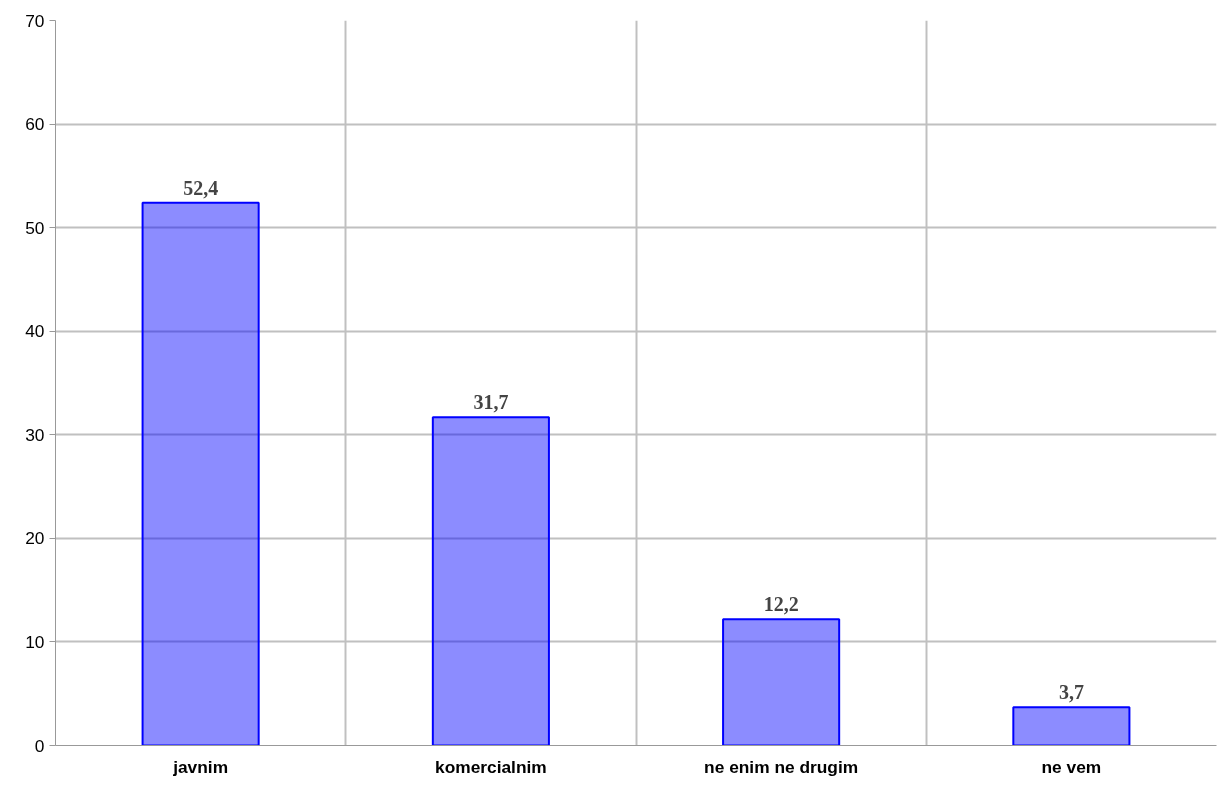 Image resolution: width=1221 pixels, height=785 pixels. I want to click on x-tick-label: ne vem, so click(1071, 766).